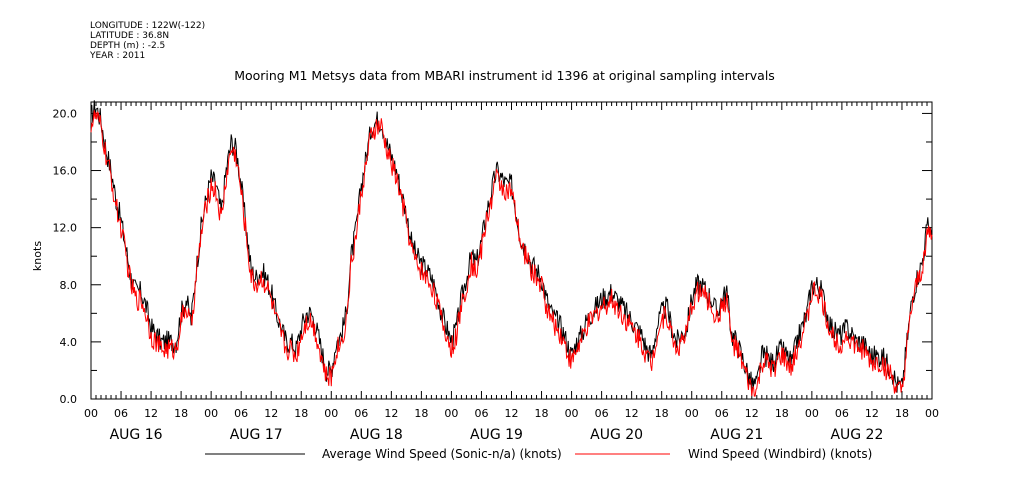 The height and width of the screenshot is (504, 1009). What do you see at coordinates (442, 454) in the screenshot?
I see `legend-label-average: Average Wind Speed (Sonic-n/a) (knots)` at bounding box center [442, 454].